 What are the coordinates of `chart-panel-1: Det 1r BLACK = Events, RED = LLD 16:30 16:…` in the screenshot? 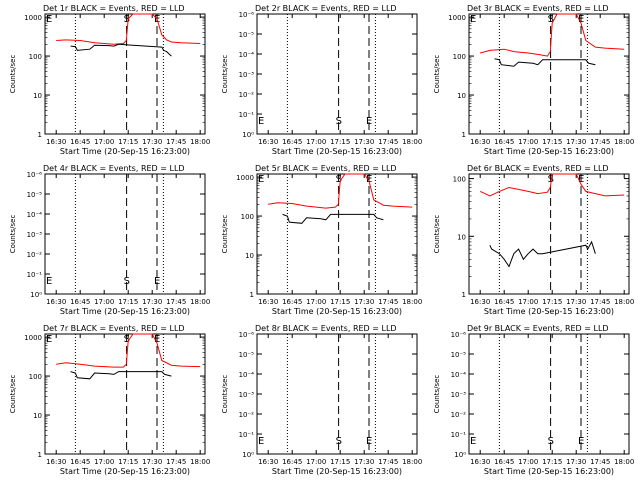 It's located at (109, 80).